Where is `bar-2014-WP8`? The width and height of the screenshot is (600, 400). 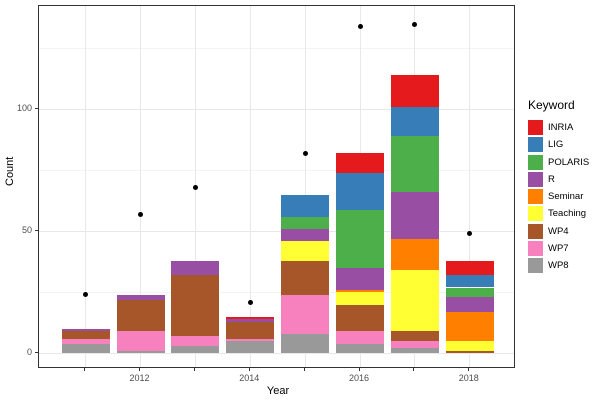 bar-2014-WP8 is located at coordinates (250, 347).